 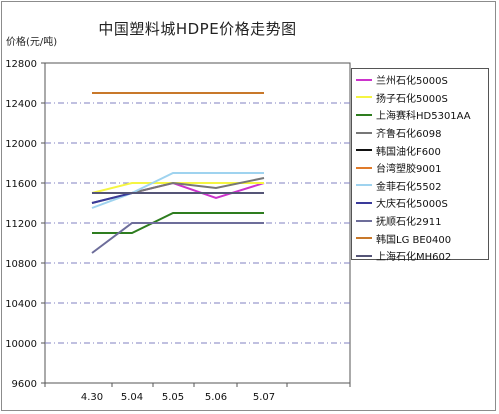 What do you see at coordinates (21, 264) in the screenshot?
I see `y-tick-label: 10800` at bounding box center [21, 264].